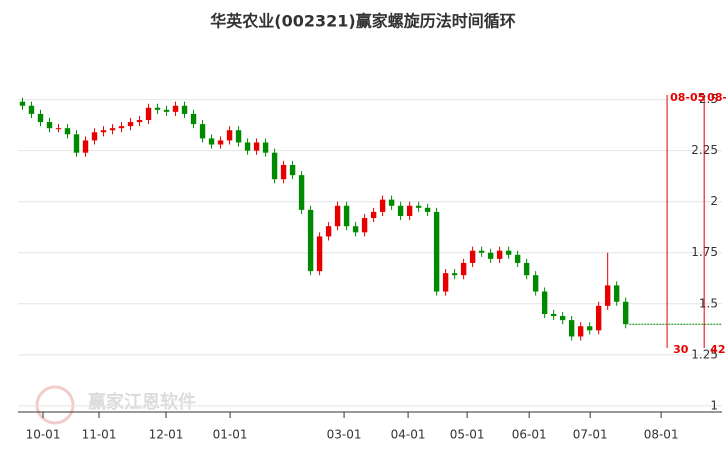 The height and width of the screenshot is (450, 726). Describe the element at coordinates (714, 405) in the screenshot. I see `y-tick-label: 1` at that location.